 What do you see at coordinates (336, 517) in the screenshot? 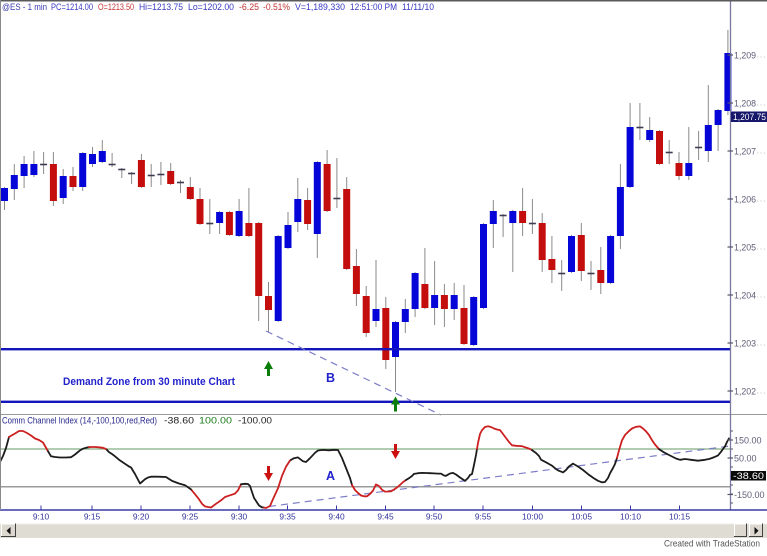
I see `svg-text: 9:40` at bounding box center [336, 517].